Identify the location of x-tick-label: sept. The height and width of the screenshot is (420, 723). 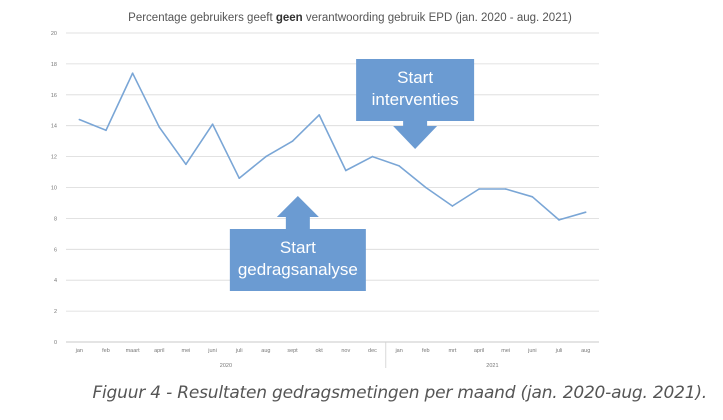
(292, 351).